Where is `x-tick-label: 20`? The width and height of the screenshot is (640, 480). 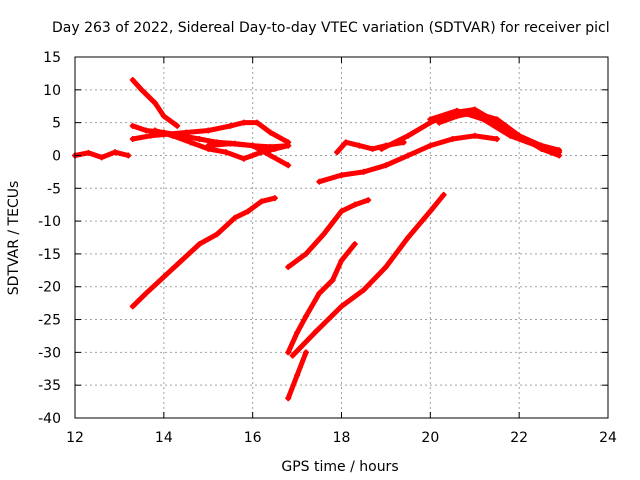 x-tick-label: 20 is located at coordinates (430, 438).